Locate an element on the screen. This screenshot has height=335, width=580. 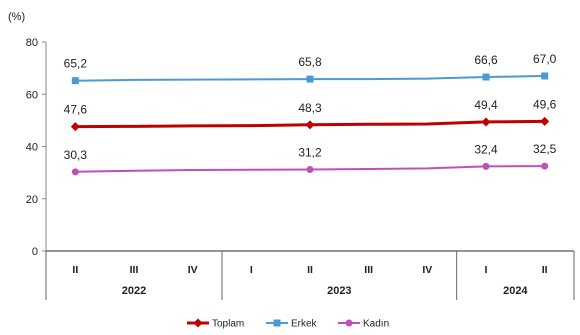
legend: Toplam Erkek Kadın is located at coordinates (288, 324).